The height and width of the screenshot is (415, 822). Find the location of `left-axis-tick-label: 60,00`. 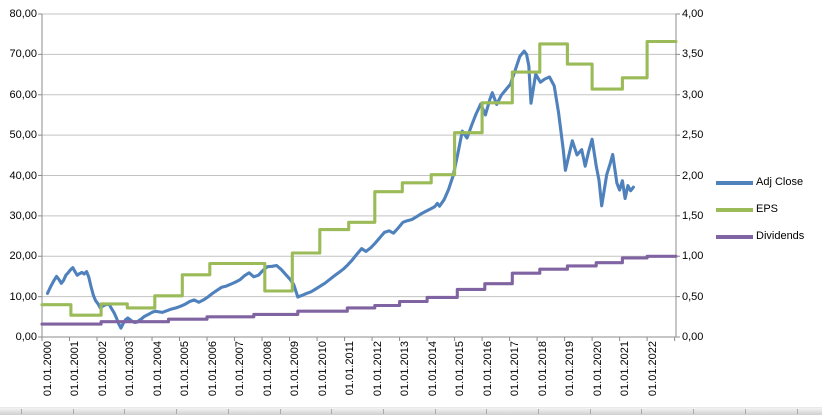

left-axis-tick-label: 60,00 is located at coordinates (23, 94).